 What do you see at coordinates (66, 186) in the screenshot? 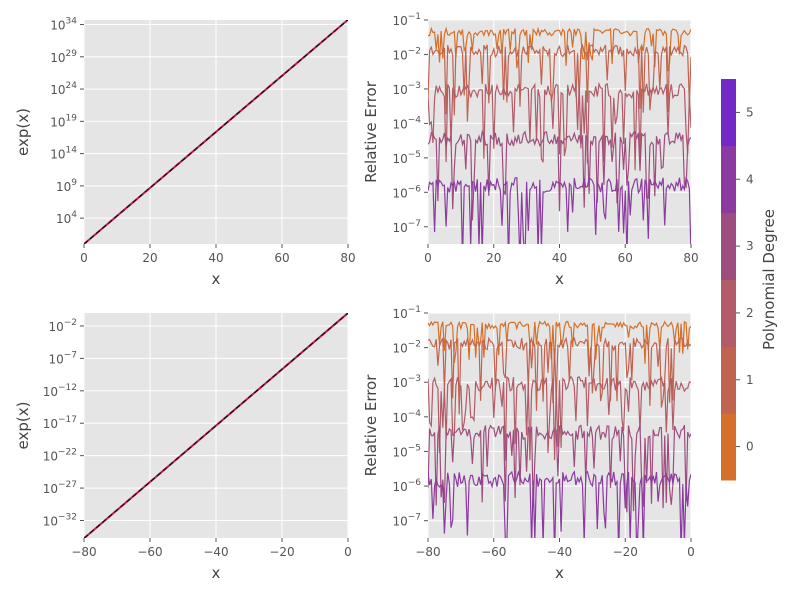
I see `y-tick-label: 10⁹` at bounding box center [66, 186].